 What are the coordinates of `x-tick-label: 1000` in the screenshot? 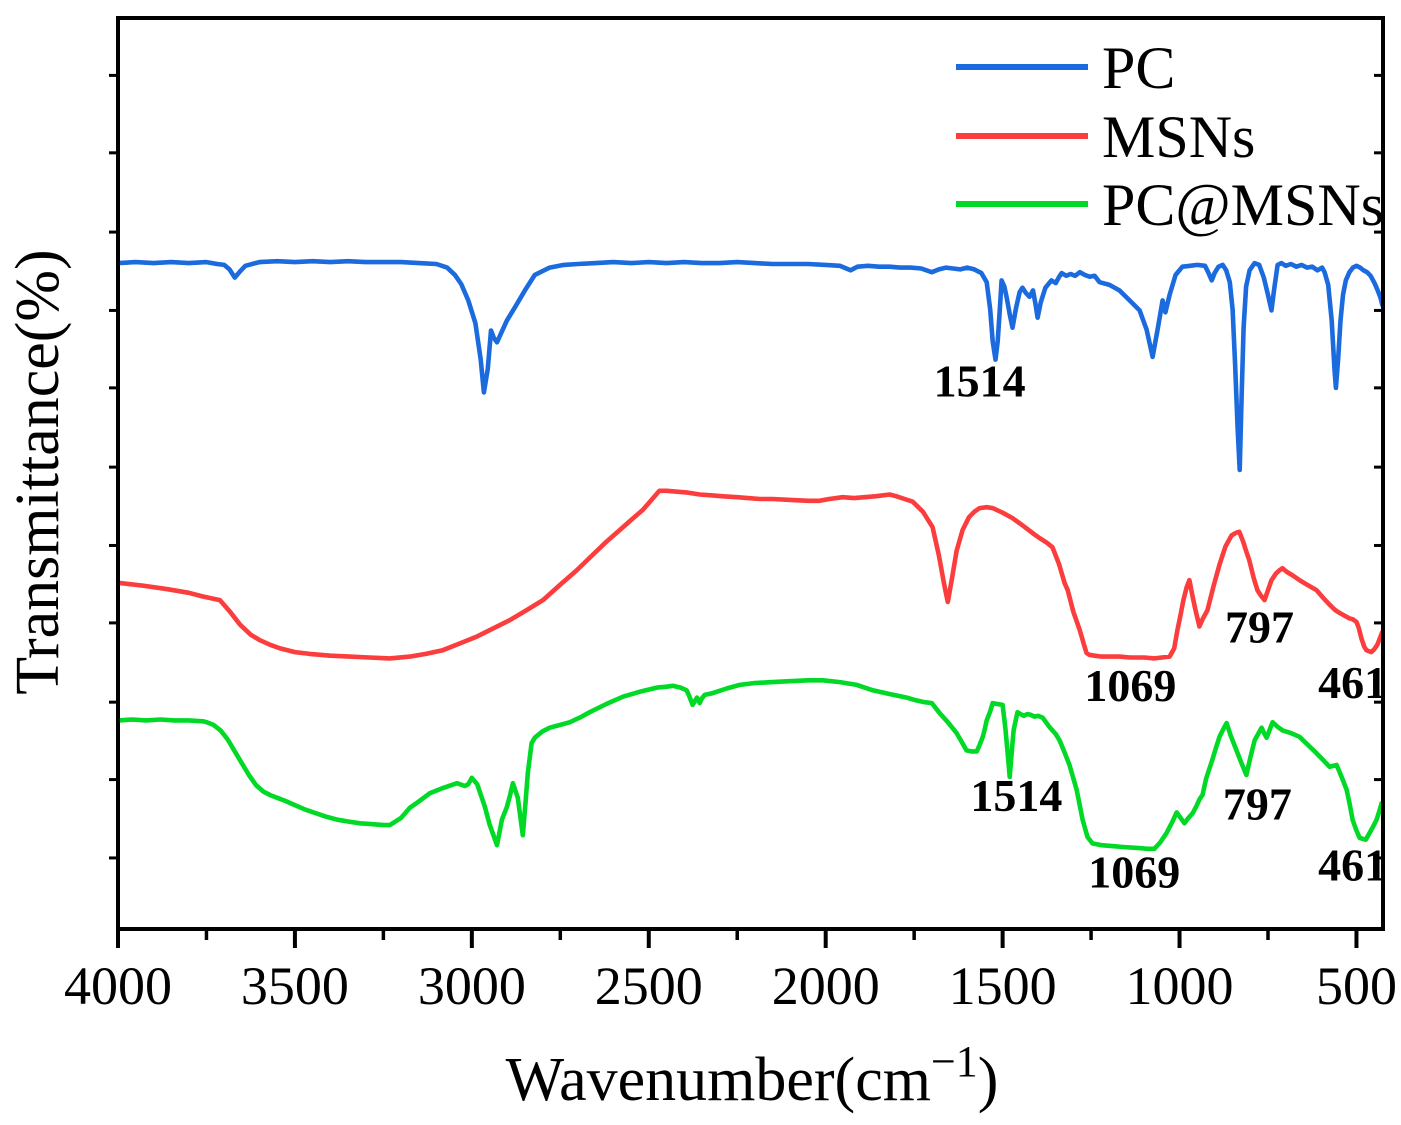 It's located at (1180, 986).